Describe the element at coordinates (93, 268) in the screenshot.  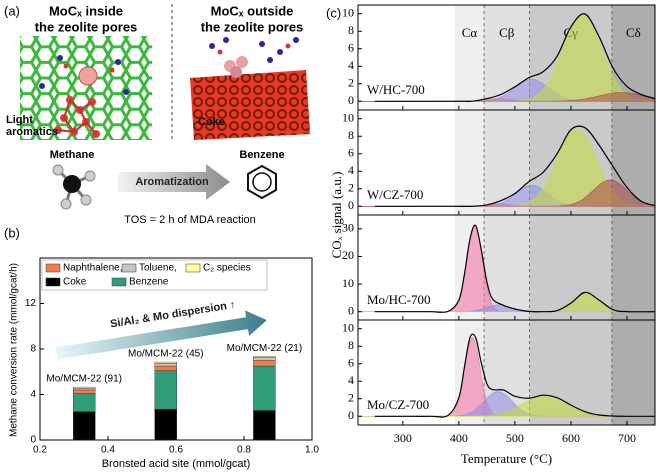
I see `legend-label: Naphthalene,` at that location.